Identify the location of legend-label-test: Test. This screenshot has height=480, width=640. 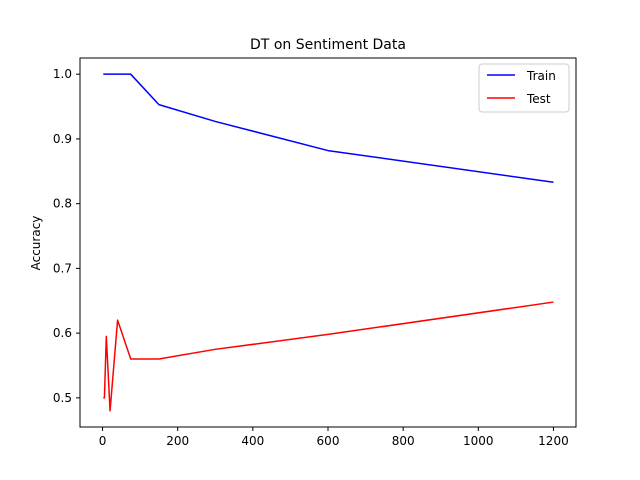
(538, 99).